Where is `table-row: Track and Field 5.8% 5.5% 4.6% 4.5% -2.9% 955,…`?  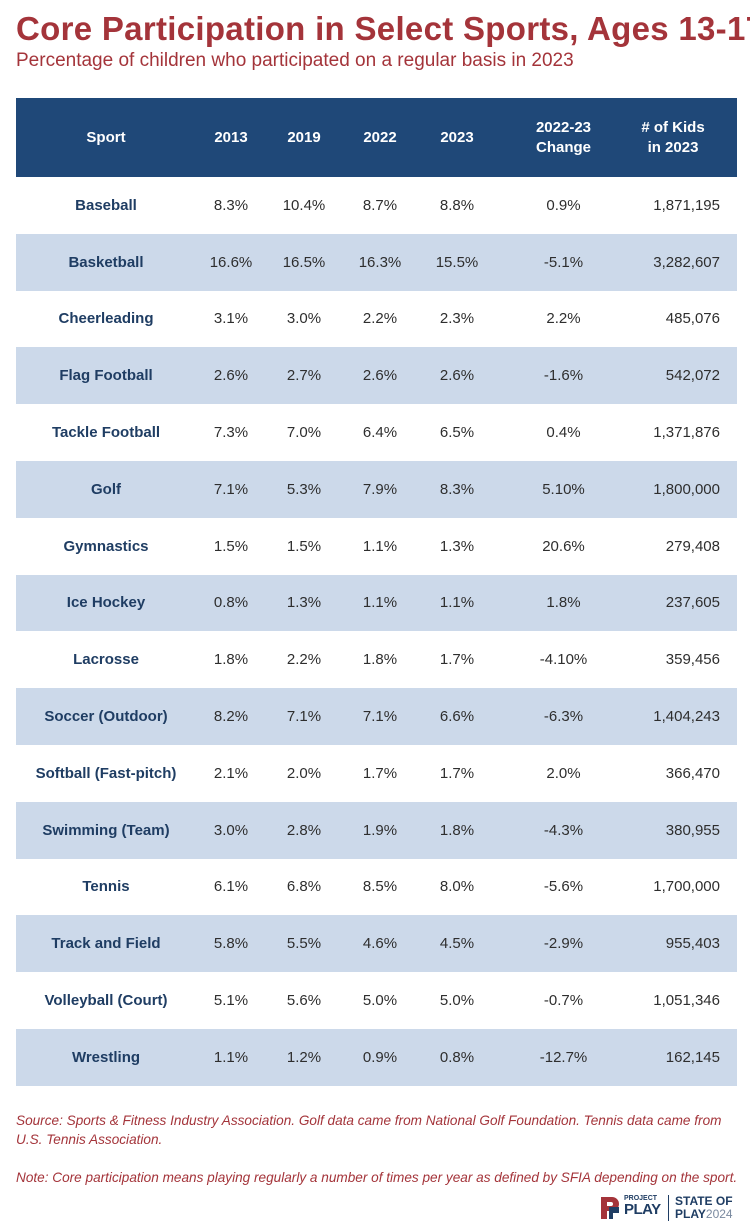
table-row: Track and Field 5.8% 5.5% 4.6% 4.5% -2.9% 955,… is located at coordinates (376, 944).